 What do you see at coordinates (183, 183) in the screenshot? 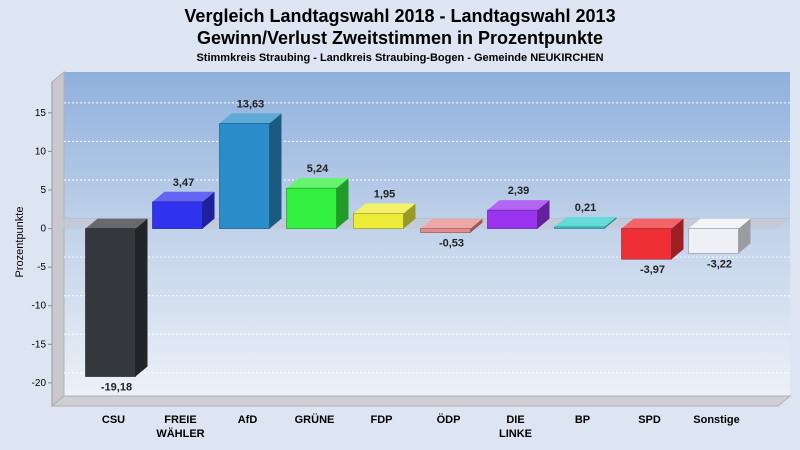
I see `data-label: 3,47` at bounding box center [183, 183].